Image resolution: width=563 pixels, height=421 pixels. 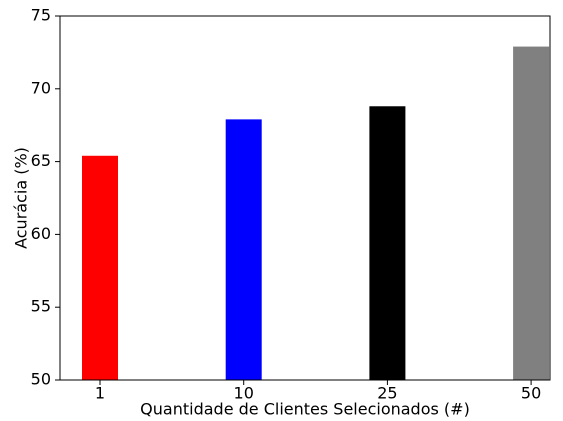 I want to click on x-tick-label: 10, so click(x=244, y=393).